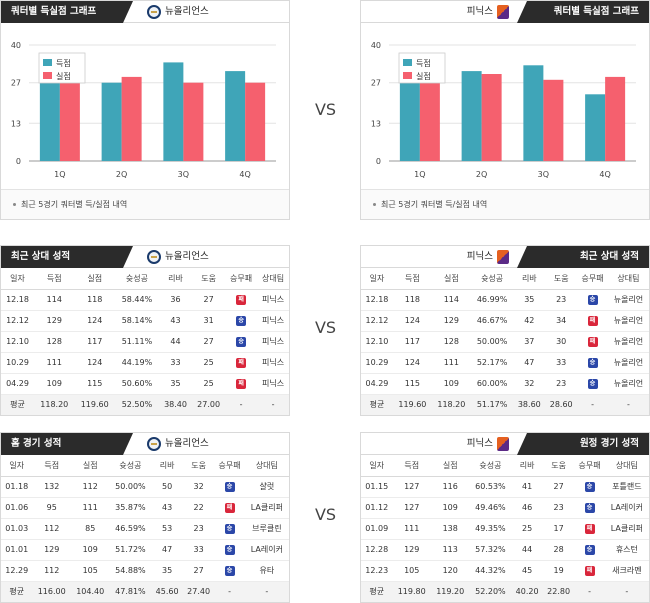  I want to click on bar-score, so click(409, 118).